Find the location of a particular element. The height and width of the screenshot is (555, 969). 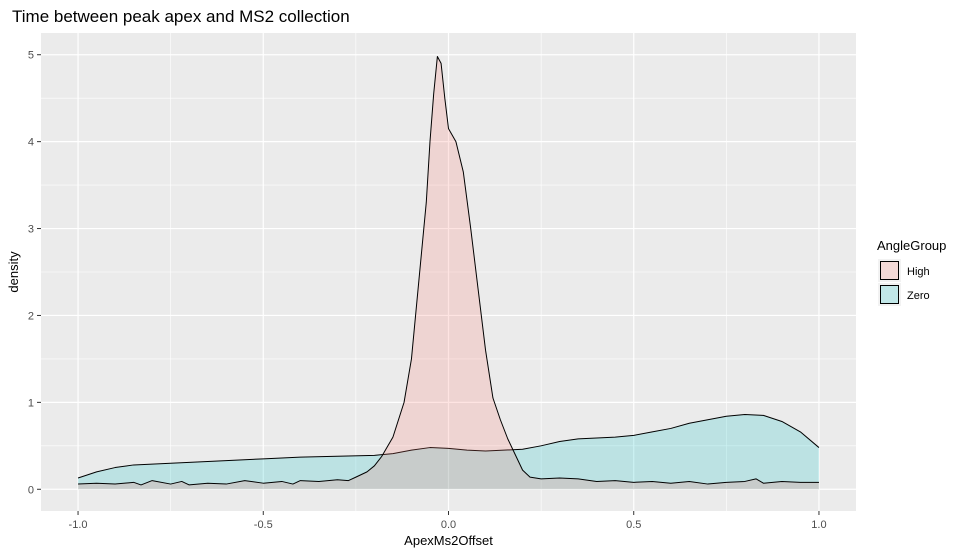

y-tick-label: 0 is located at coordinates (31, 490).